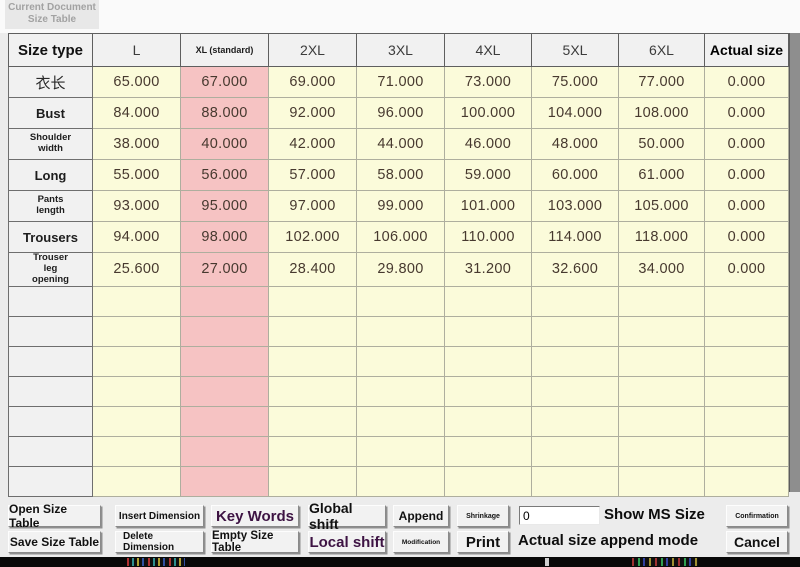  I want to click on size-cell: 103.000, so click(575, 206).